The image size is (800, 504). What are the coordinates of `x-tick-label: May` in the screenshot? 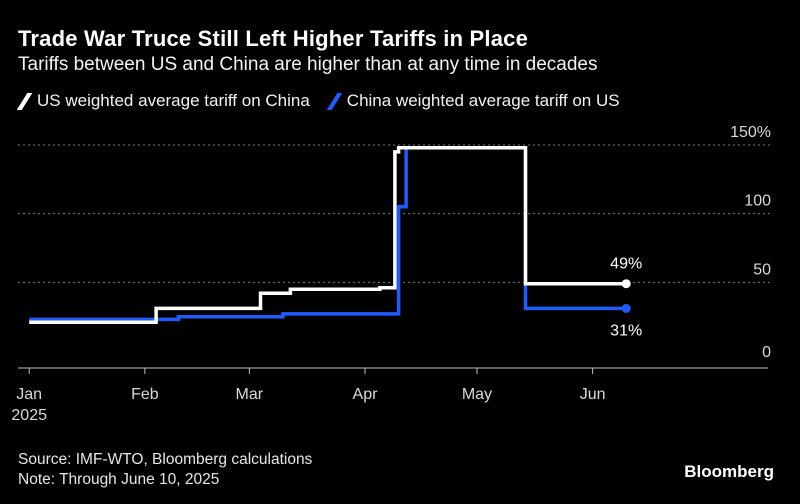 It's located at (477, 394).